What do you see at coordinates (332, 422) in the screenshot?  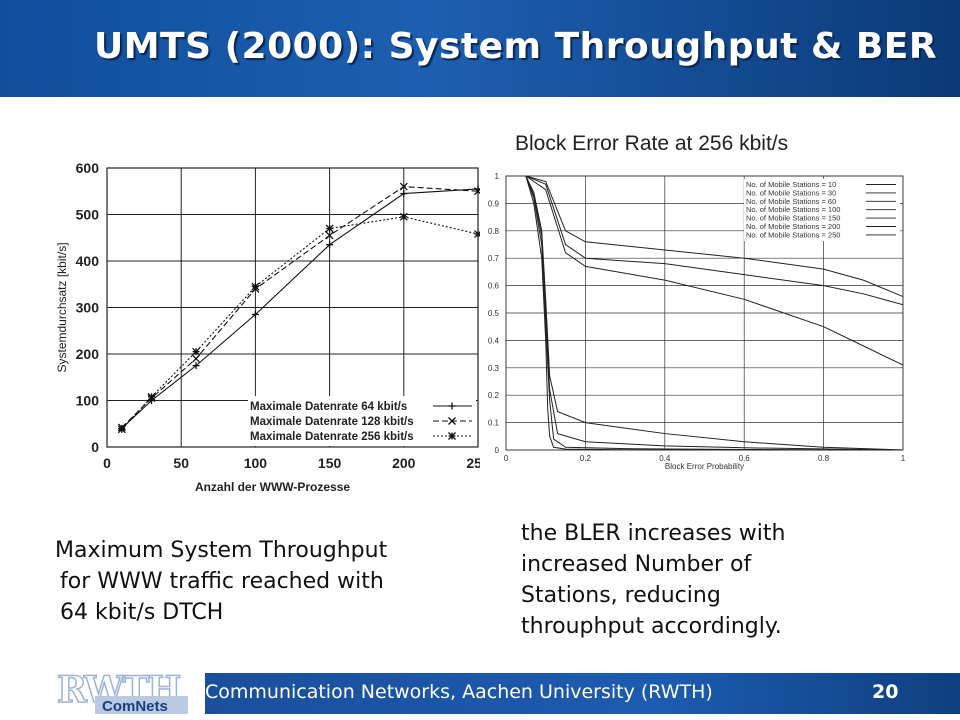 I see `legend-entry: Maximale Datenrate 128 kbit/s` at bounding box center [332, 422].